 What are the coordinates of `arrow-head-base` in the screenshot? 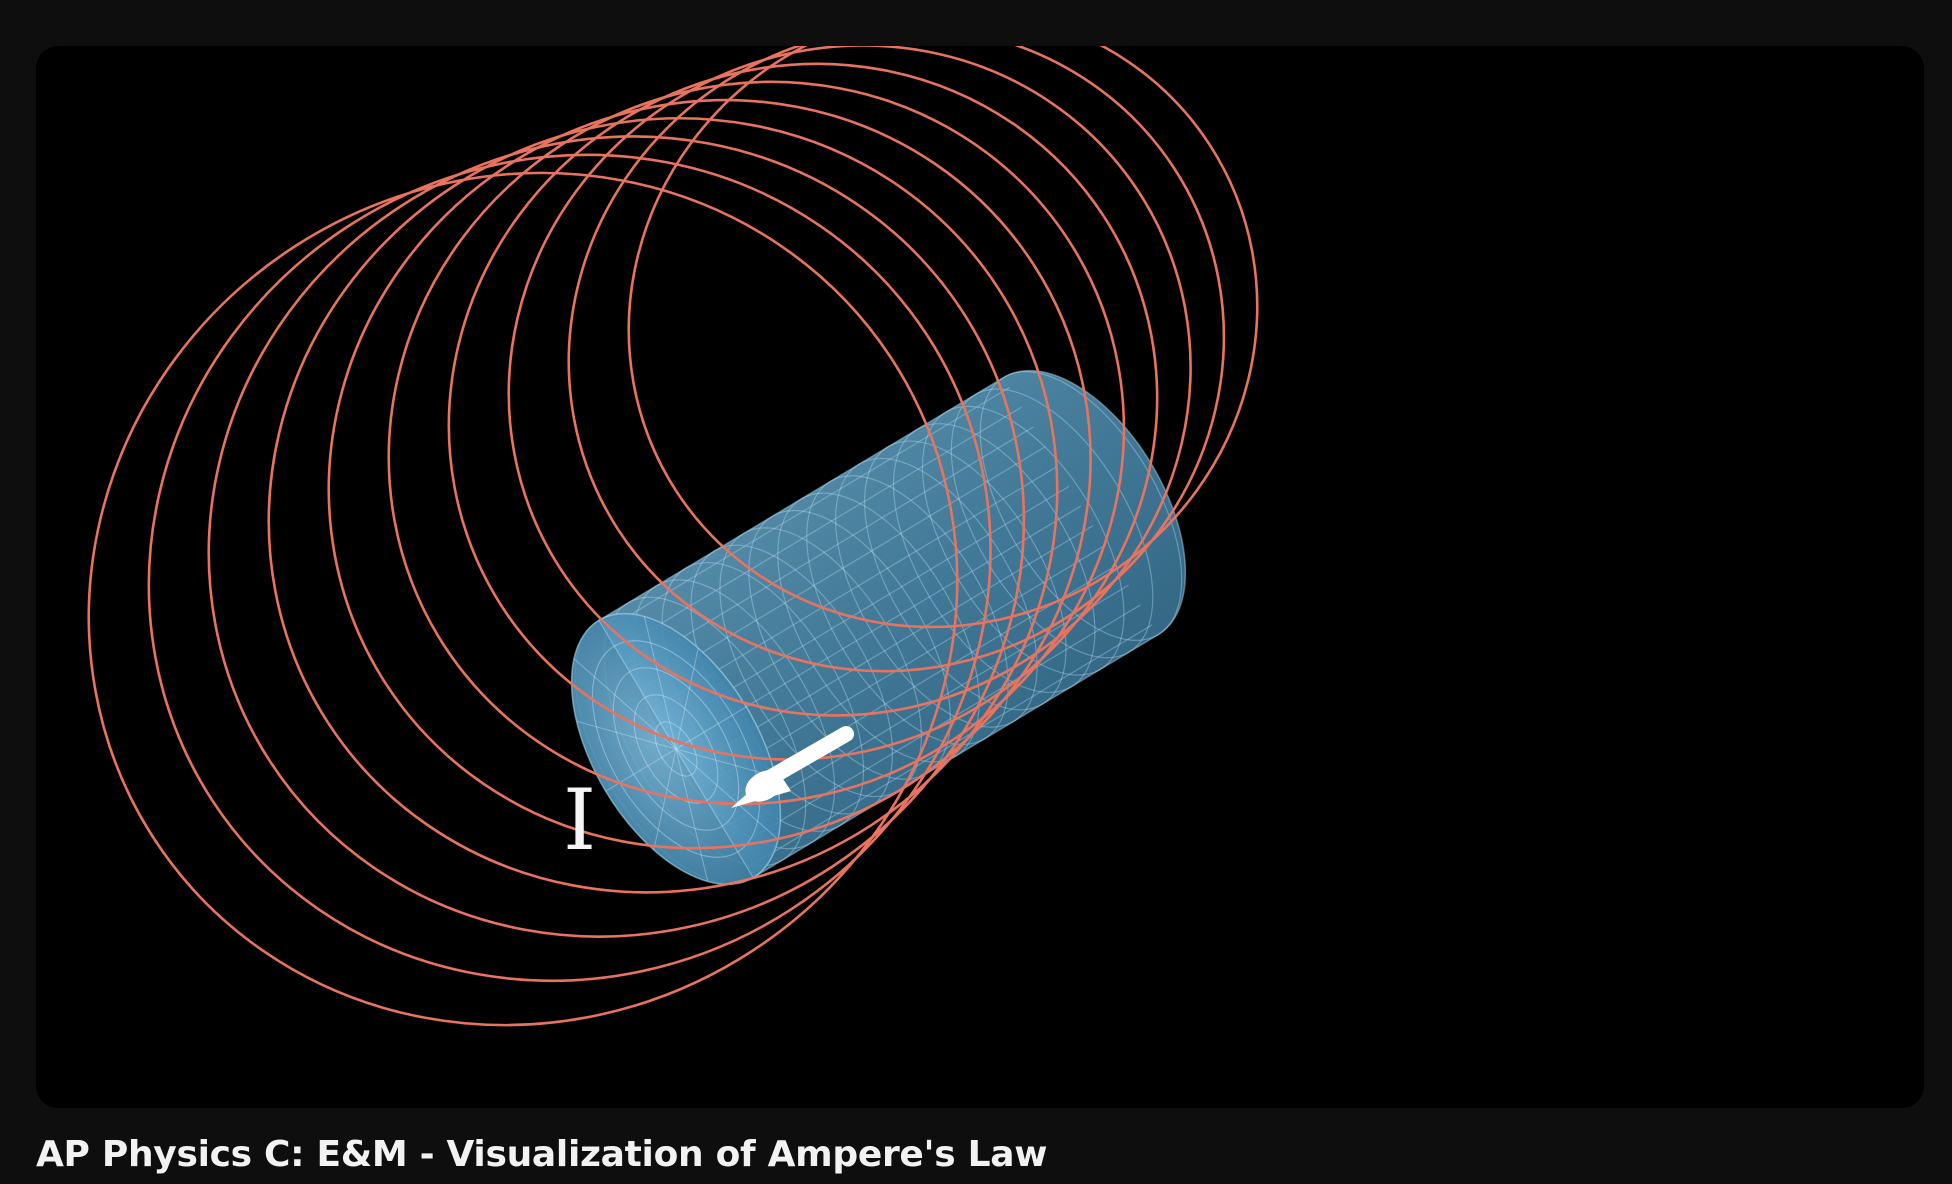 It's located at (764, 786).